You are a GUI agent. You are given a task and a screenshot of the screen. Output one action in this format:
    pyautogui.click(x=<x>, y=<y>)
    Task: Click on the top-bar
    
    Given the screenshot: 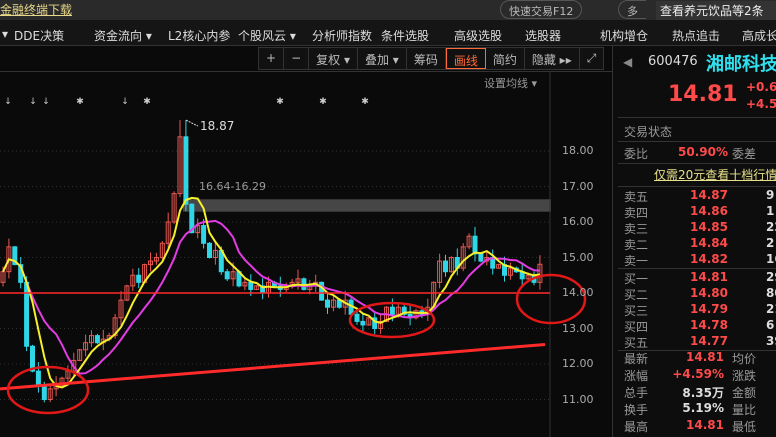 What is the action you would take?
    pyautogui.click(x=388, y=10)
    